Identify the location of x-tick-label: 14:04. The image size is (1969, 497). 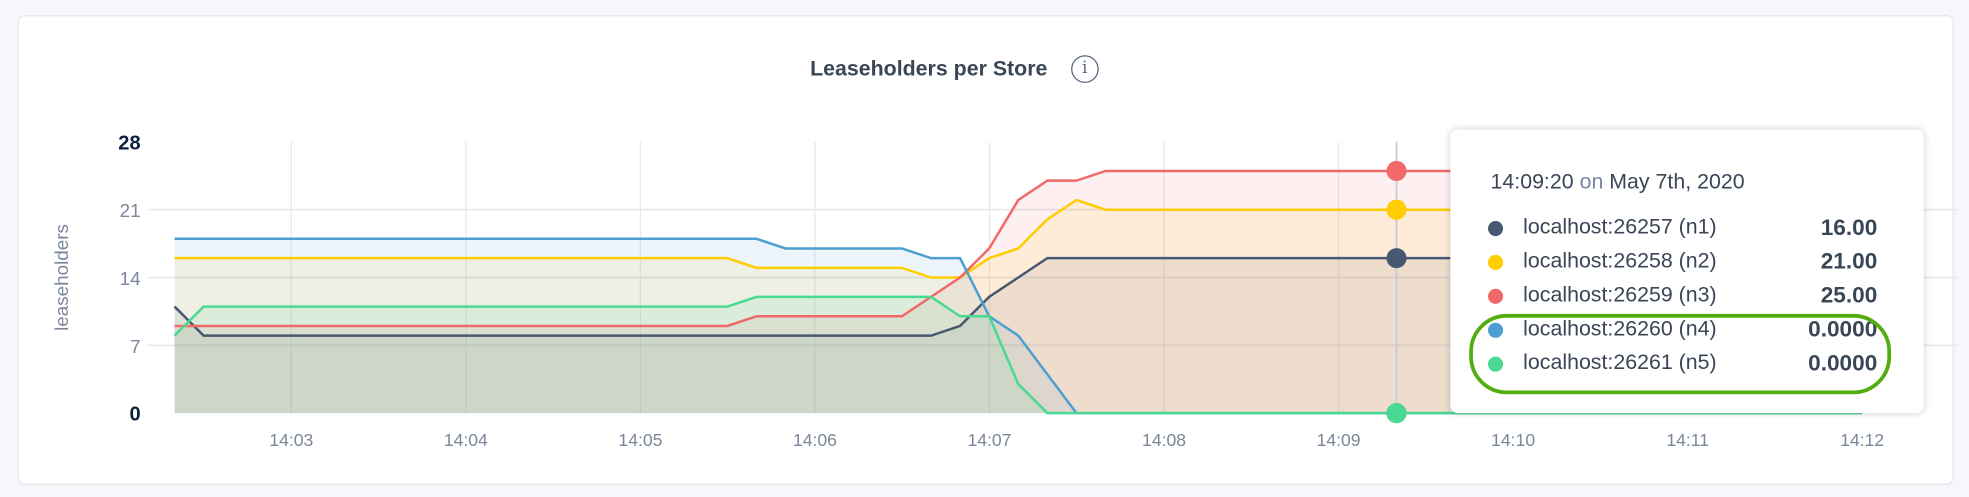
(466, 440).